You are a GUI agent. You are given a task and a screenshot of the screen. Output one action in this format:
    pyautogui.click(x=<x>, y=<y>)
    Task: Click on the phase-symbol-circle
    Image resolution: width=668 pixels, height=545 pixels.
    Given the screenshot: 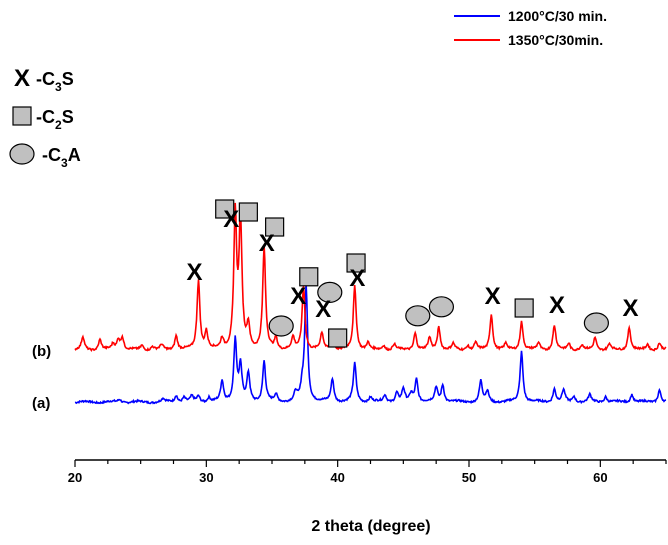 What is the action you would take?
    pyautogui.click(x=22, y=154)
    